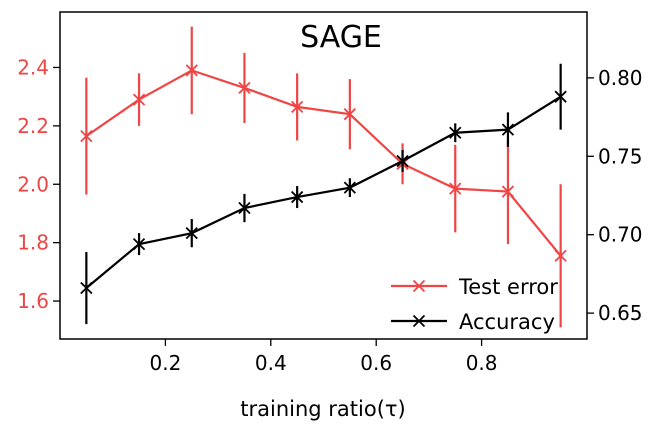  I want to click on left-y-tick-label: 1.8, so click(33, 243).